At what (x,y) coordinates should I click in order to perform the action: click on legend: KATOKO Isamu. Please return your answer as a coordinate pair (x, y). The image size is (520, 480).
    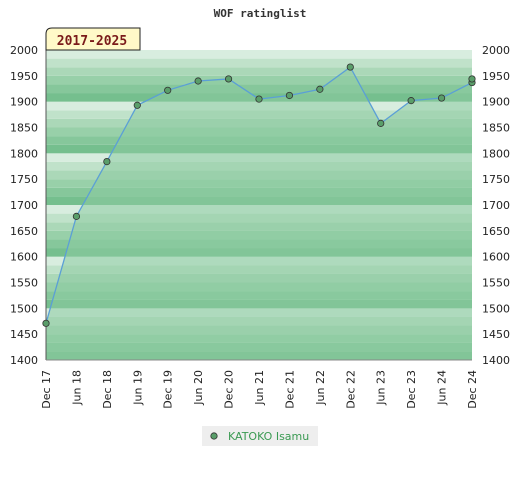
    Looking at the image, I should click on (260, 436).